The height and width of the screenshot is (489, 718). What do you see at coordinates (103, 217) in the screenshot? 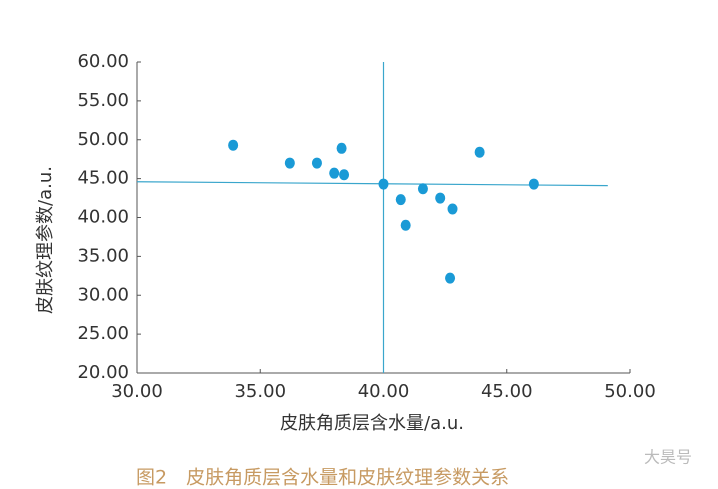
I see `y-tick-label: 40.00` at bounding box center [103, 217].